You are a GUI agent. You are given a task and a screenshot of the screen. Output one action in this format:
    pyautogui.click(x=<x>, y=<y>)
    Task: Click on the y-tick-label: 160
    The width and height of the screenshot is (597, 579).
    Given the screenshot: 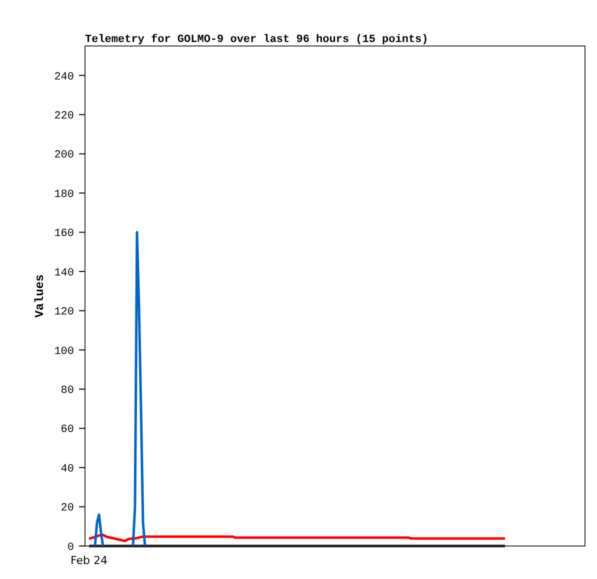 What is the action you would take?
    pyautogui.click(x=64, y=234)
    